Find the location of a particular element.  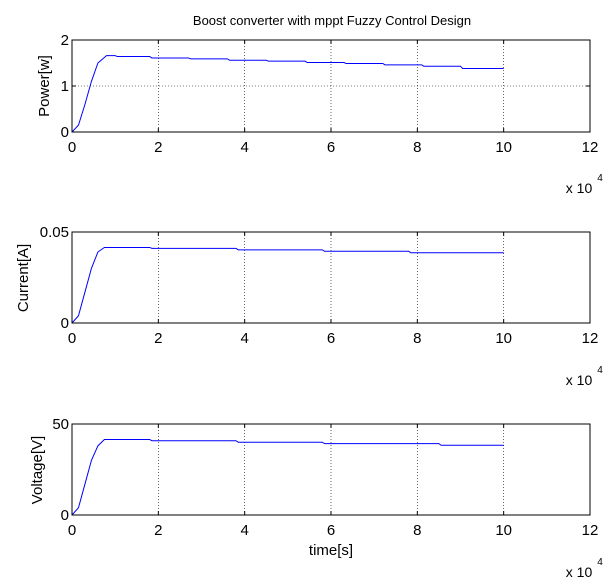

power-y-tick-label: 2 is located at coordinates (65, 40).